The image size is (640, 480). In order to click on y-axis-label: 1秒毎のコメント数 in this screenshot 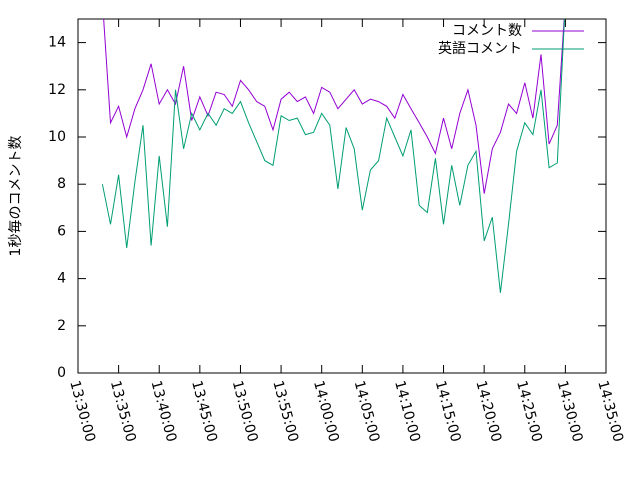, I will do `click(16, 196)`.